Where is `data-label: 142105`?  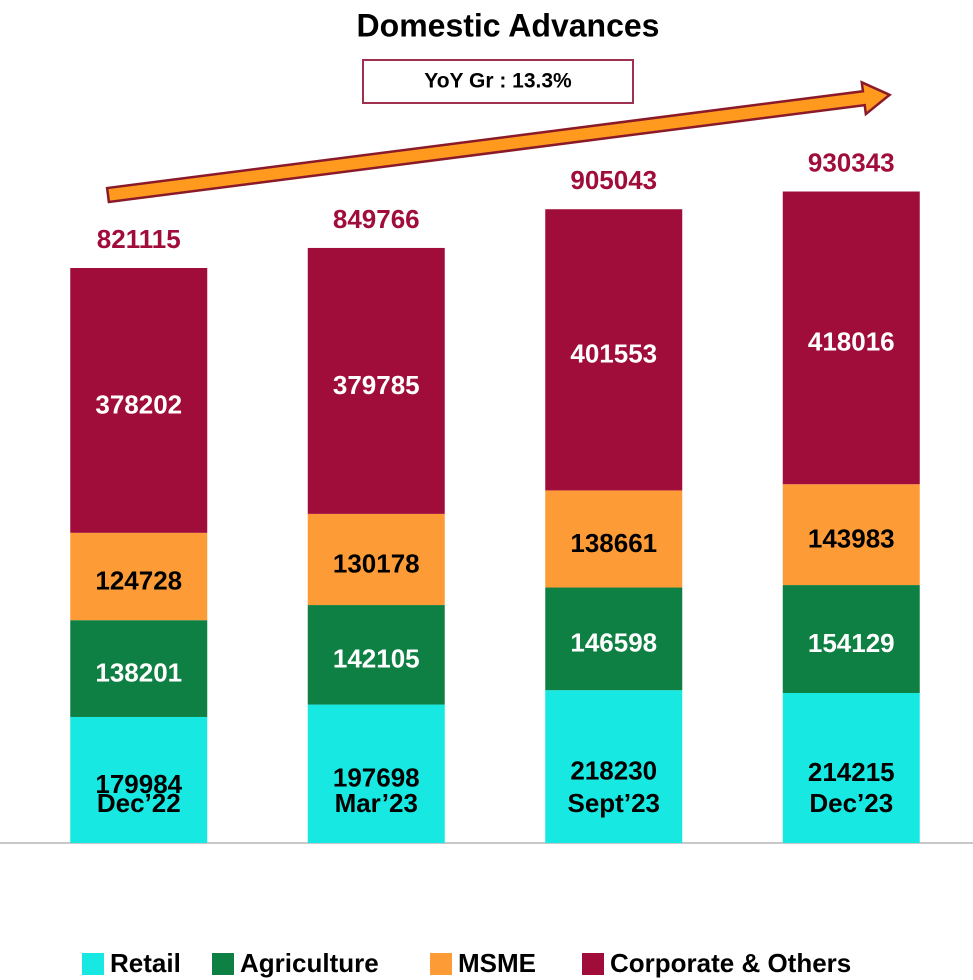
data-label: 142105 is located at coordinates (376, 659).